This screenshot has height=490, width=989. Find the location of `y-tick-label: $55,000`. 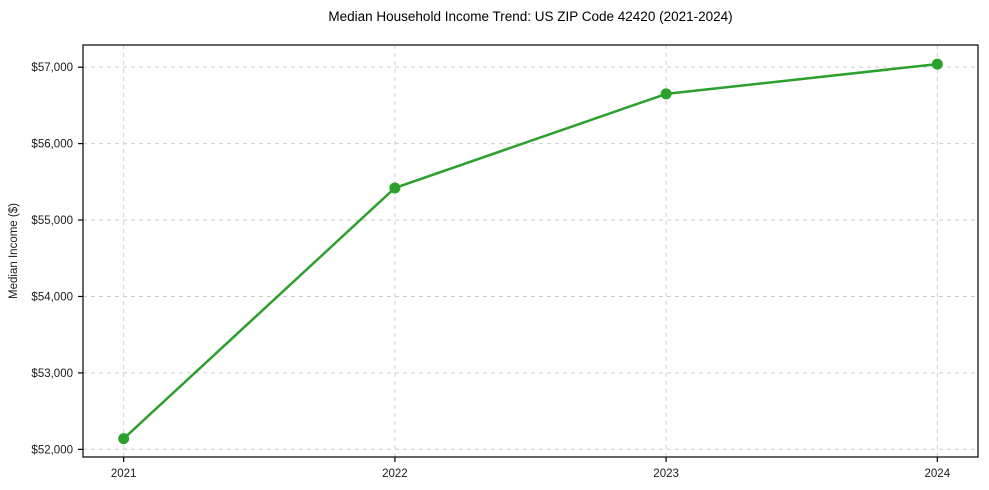

y-tick-label: $55,000 is located at coordinates (52, 221).